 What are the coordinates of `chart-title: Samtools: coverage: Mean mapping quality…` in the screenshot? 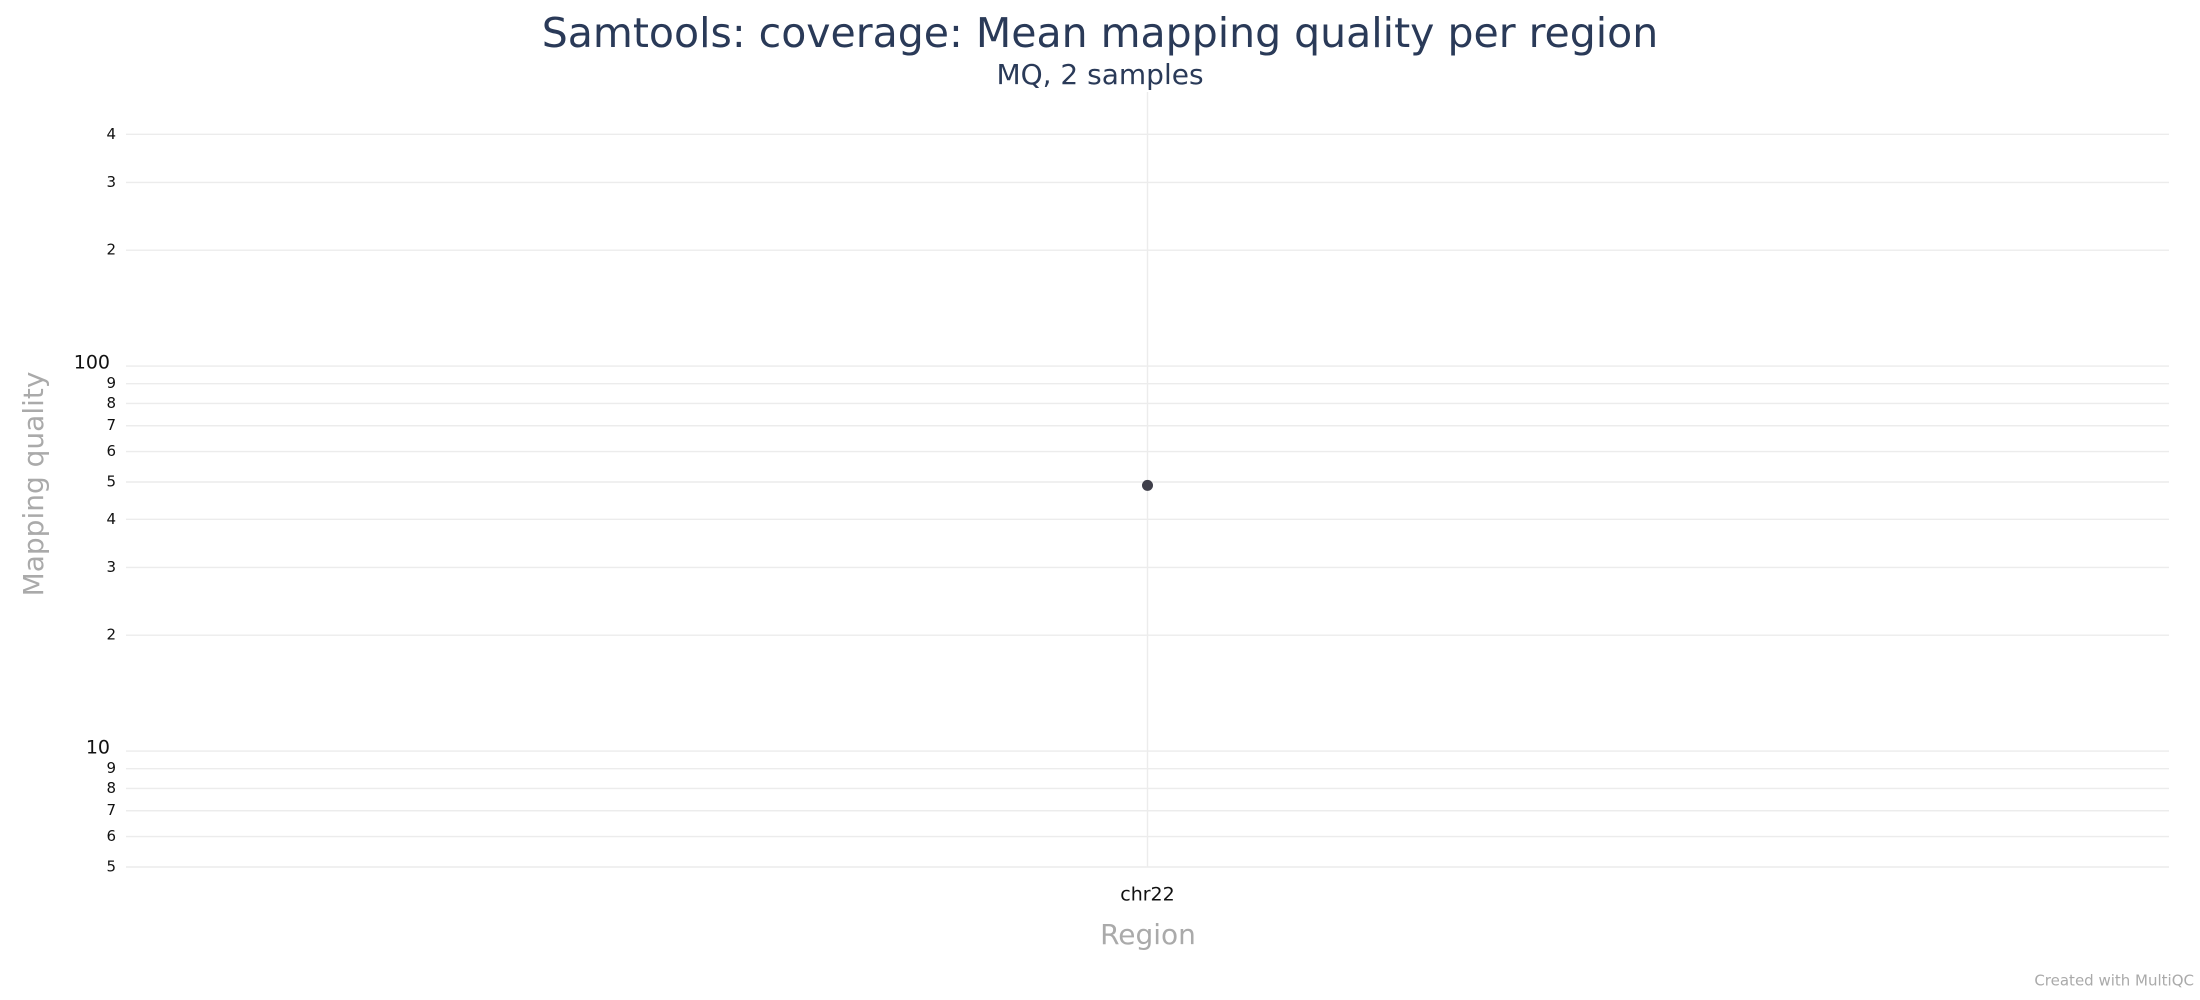 It's located at (1100, 33).